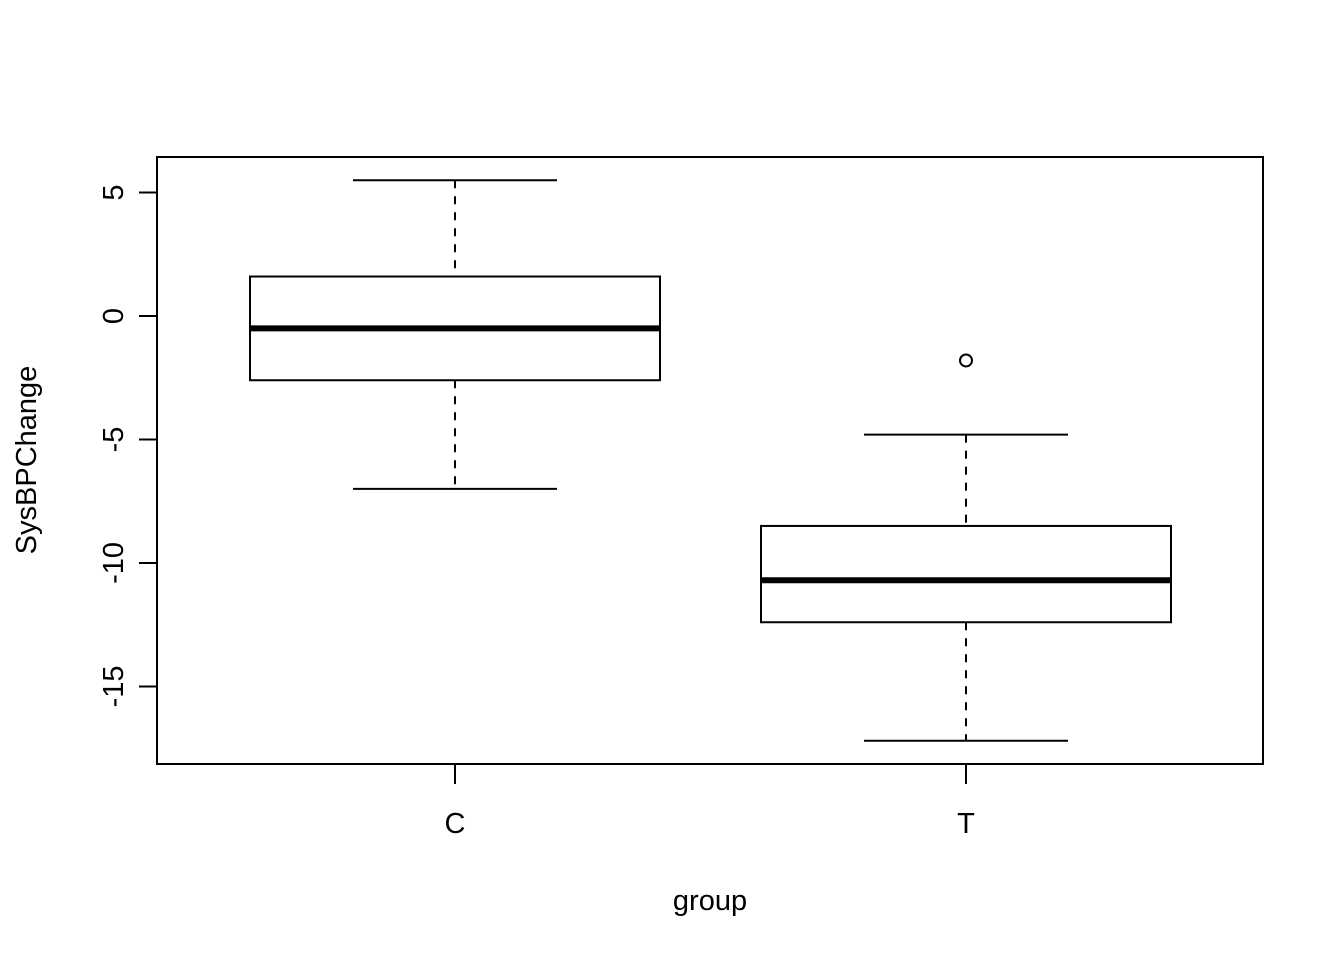 The height and width of the screenshot is (965, 1344). Describe the element at coordinates (455, 824) in the screenshot. I see `x-tick-label: C` at that location.